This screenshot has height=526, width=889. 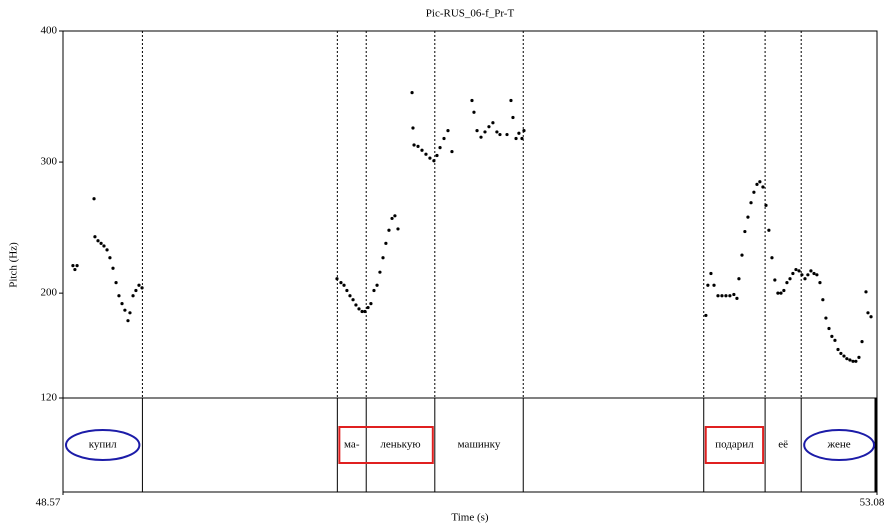 What do you see at coordinates (783, 445) in the screenshot?
I see `tier-label: её` at bounding box center [783, 445].